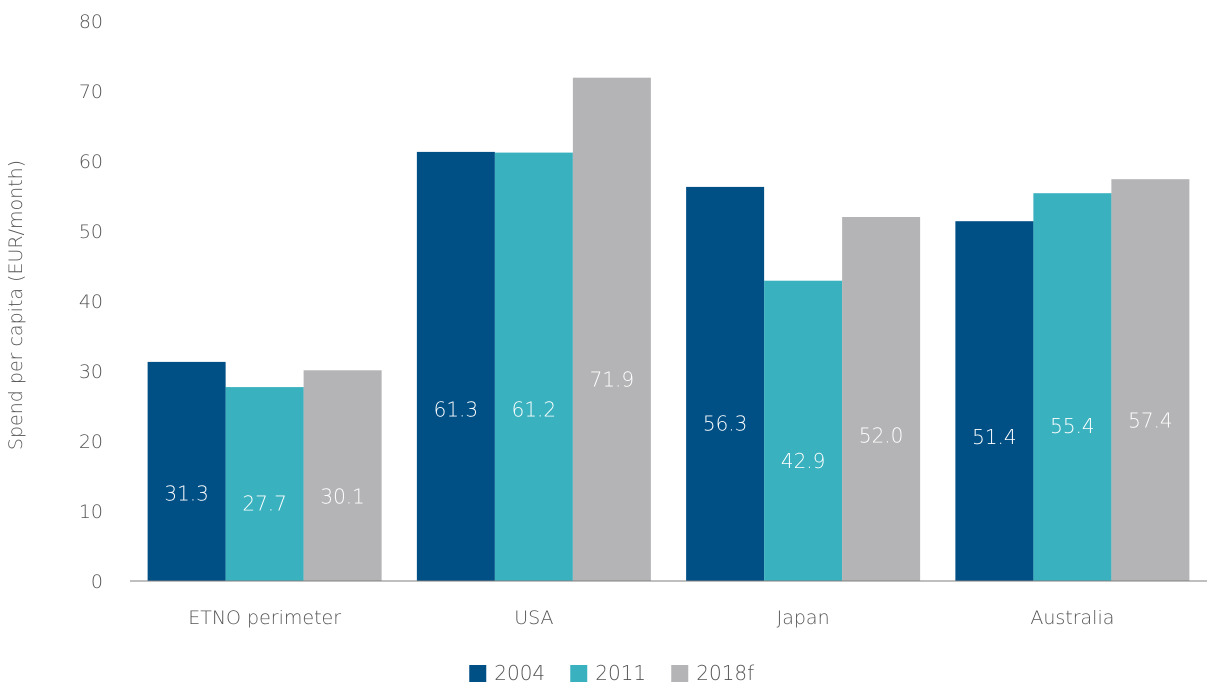 The height and width of the screenshot is (695, 1223). What do you see at coordinates (91, 232) in the screenshot?
I see `y-tick-label: 50` at bounding box center [91, 232].